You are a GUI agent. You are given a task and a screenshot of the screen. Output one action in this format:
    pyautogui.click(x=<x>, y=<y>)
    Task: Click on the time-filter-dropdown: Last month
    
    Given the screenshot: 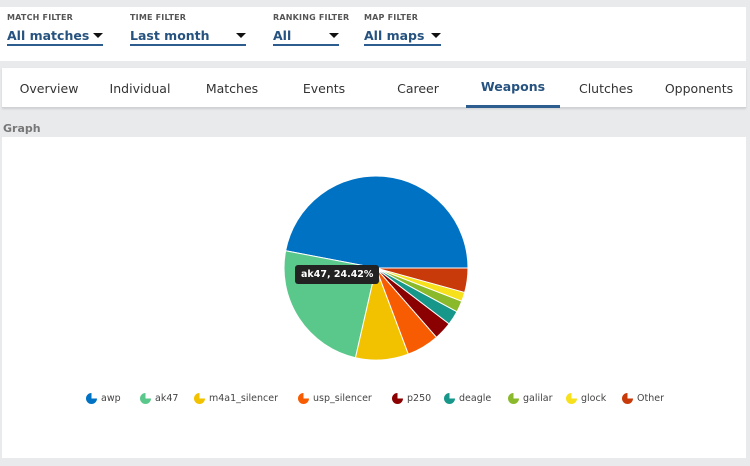 What is the action you would take?
    pyautogui.click(x=188, y=36)
    